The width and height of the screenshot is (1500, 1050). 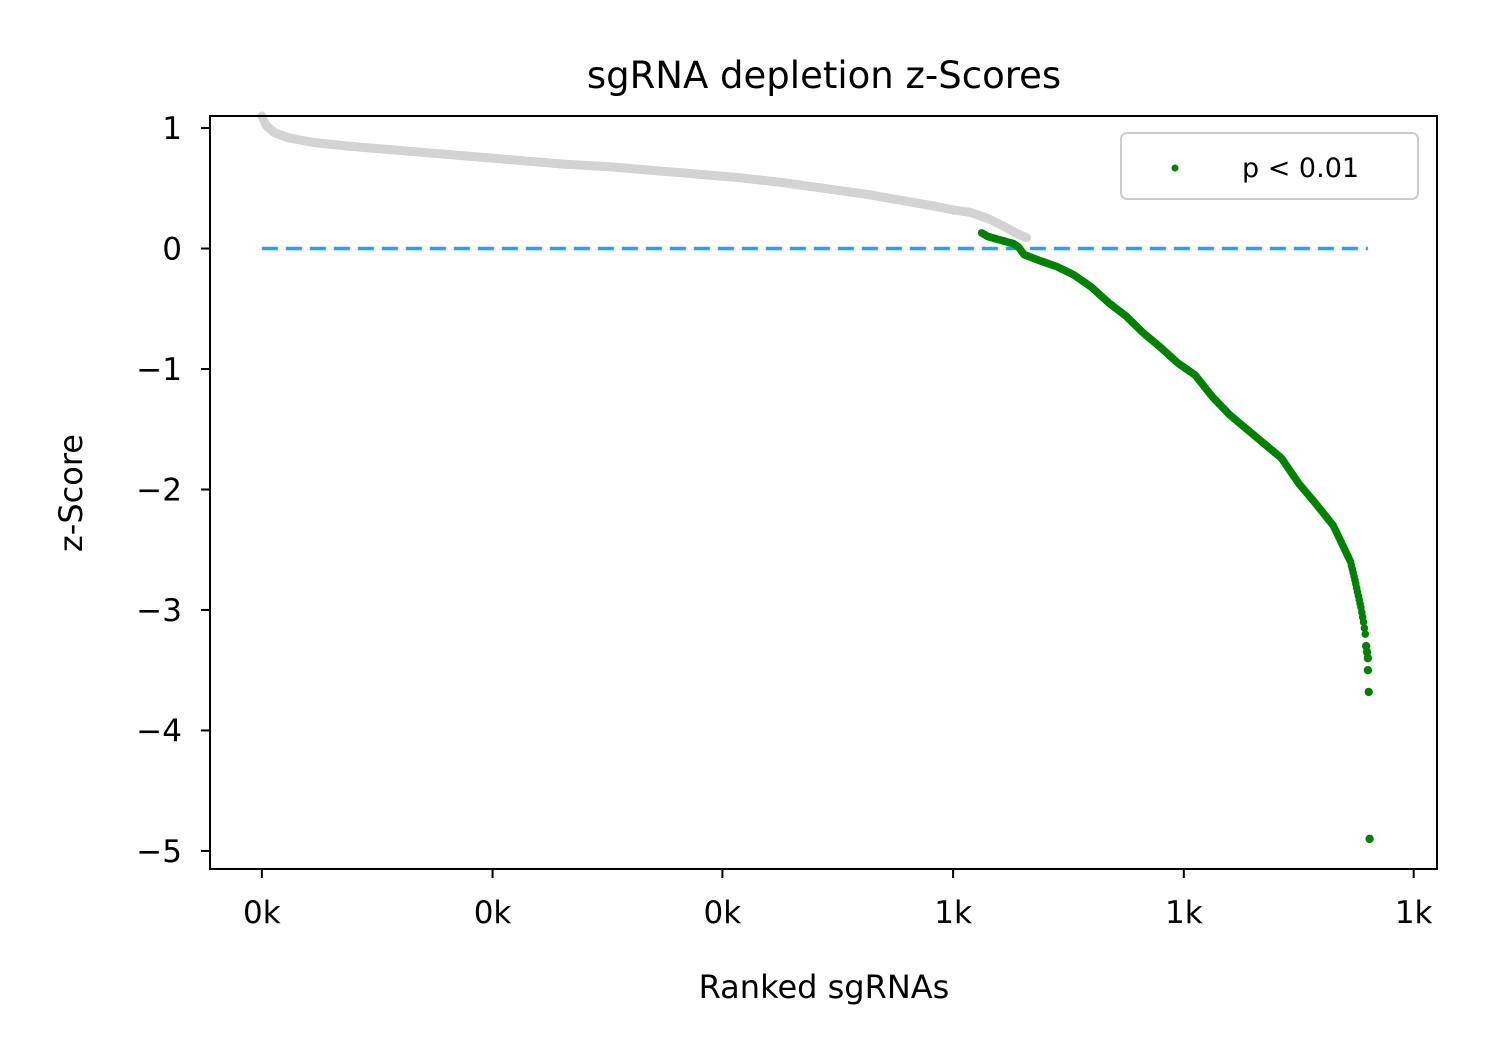 I want to click on legend-marker, so click(x=1175, y=168).